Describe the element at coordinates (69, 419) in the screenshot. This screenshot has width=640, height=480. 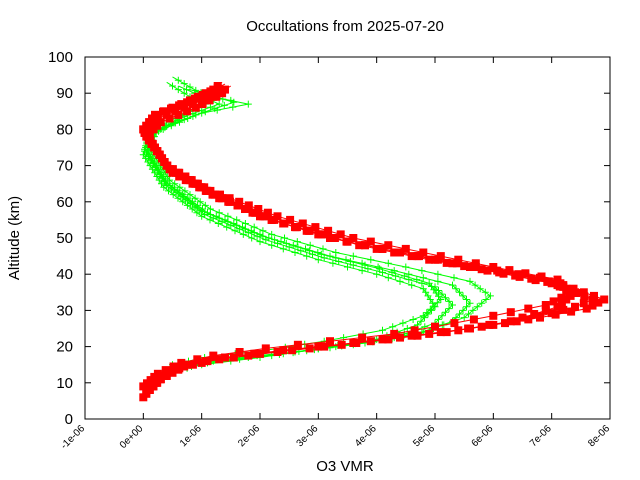
I see `y-tick-label: 0` at that location.